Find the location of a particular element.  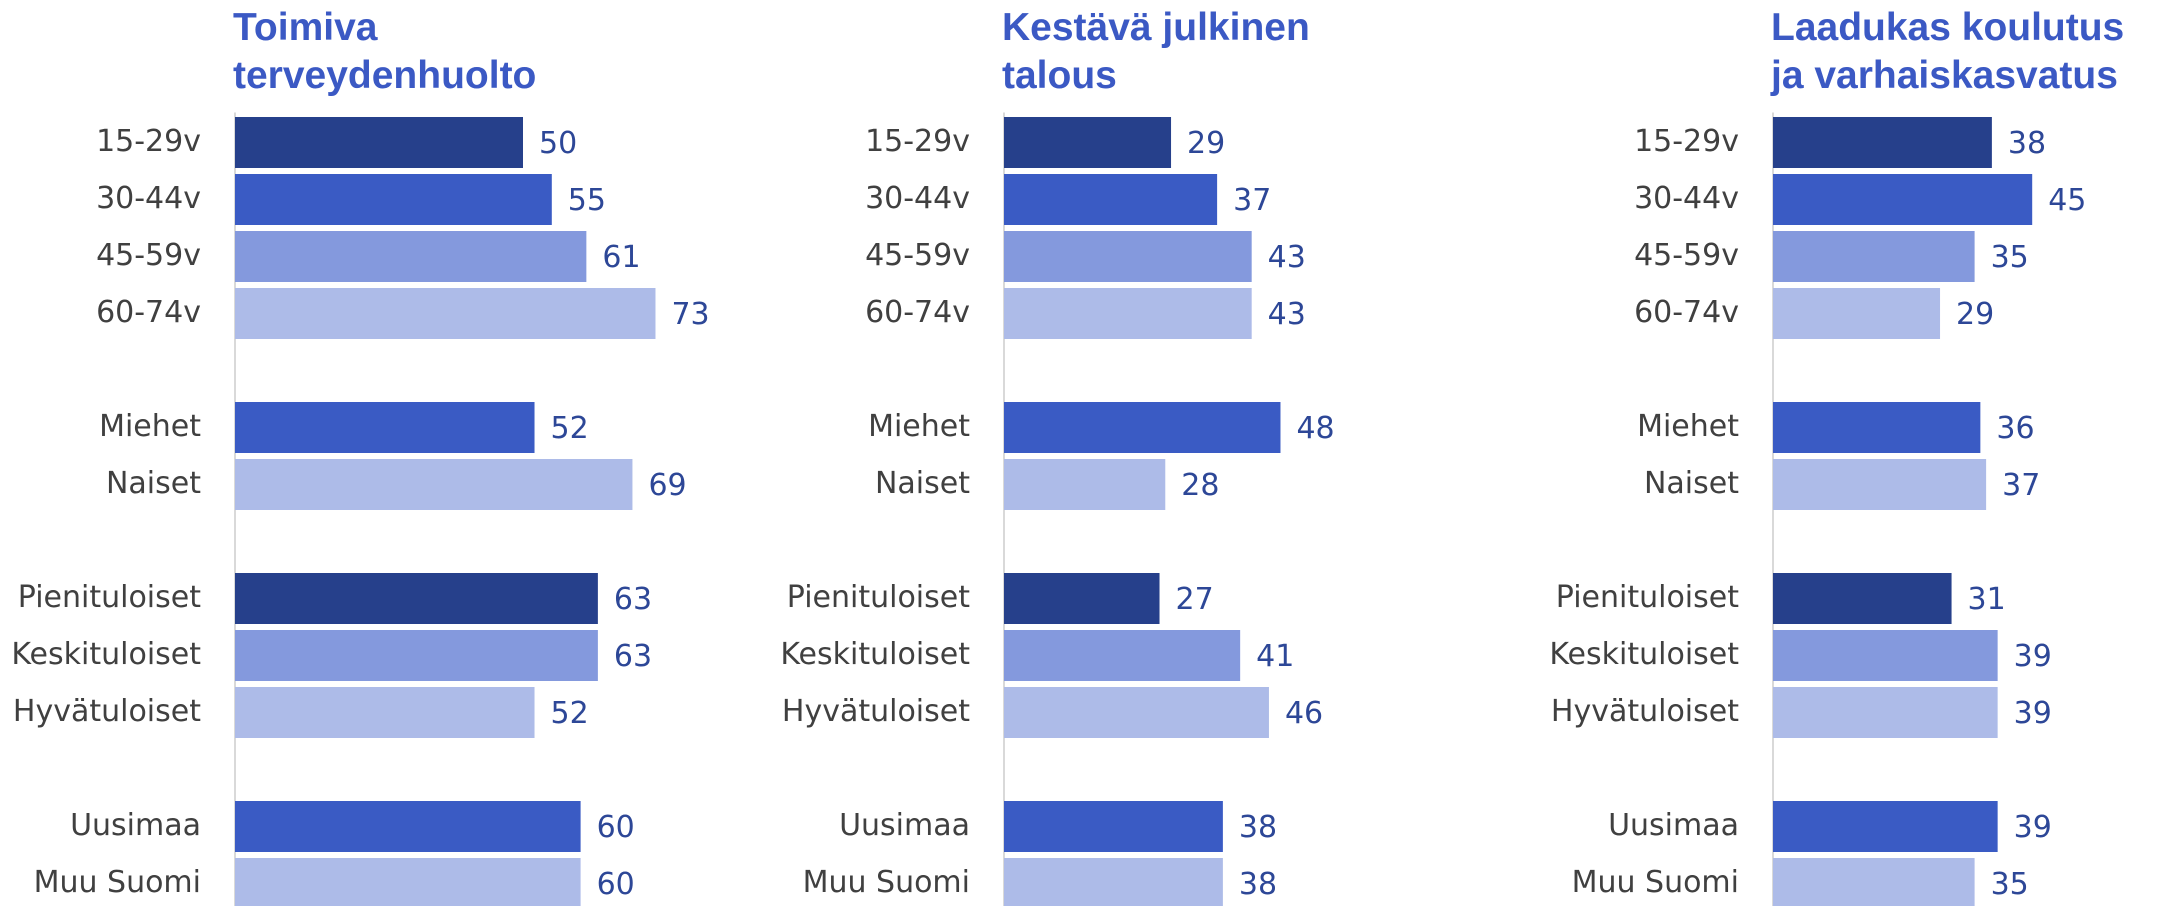

chart-title: talous is located at coordinates (1059, 75).